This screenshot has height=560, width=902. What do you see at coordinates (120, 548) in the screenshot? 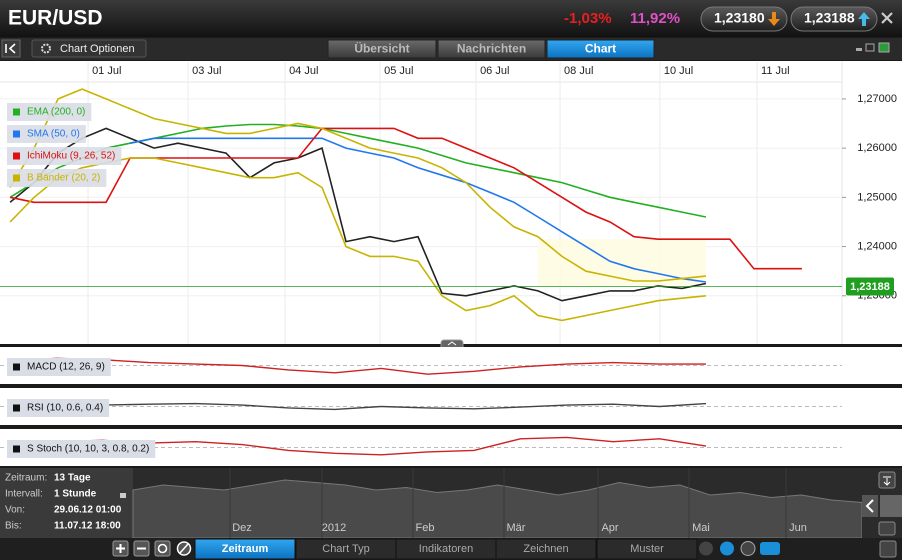
I see `zoom-in-icon` at bounding box center [120, 548].